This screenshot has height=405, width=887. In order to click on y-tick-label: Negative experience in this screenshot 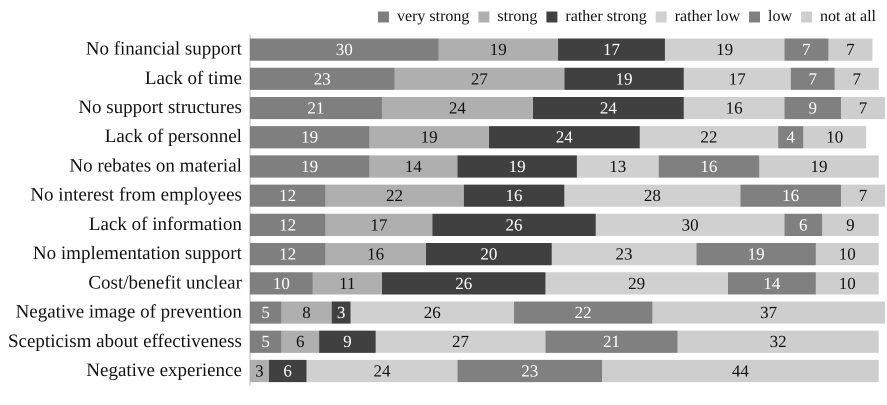, I will do `click(164, 370)`.